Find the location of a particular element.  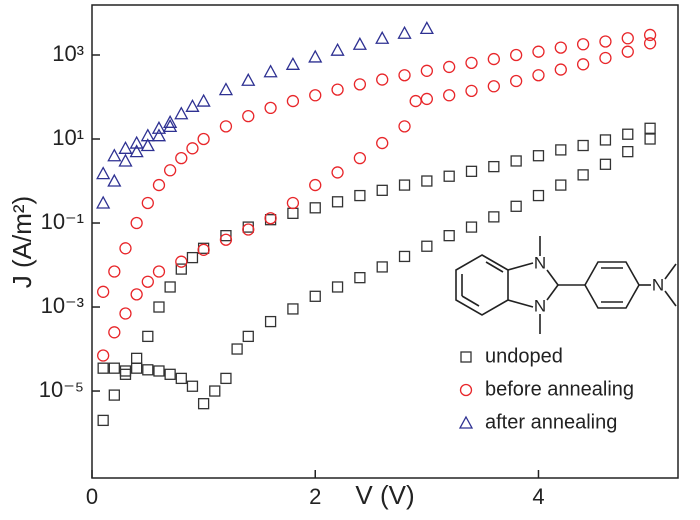

molecule: N N N is located at coordinates (566, 285).